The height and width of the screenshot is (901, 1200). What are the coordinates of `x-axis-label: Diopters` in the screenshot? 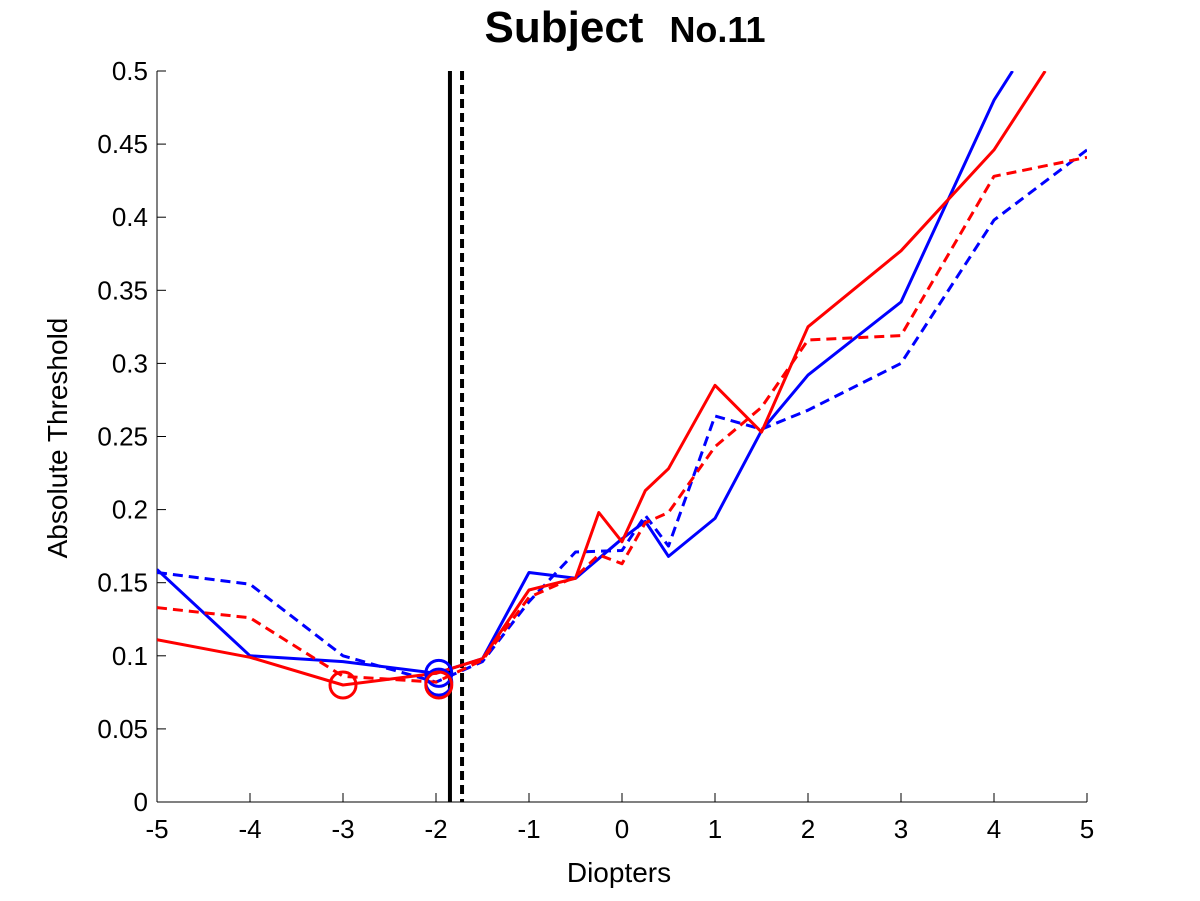 It's located at (619, 872).